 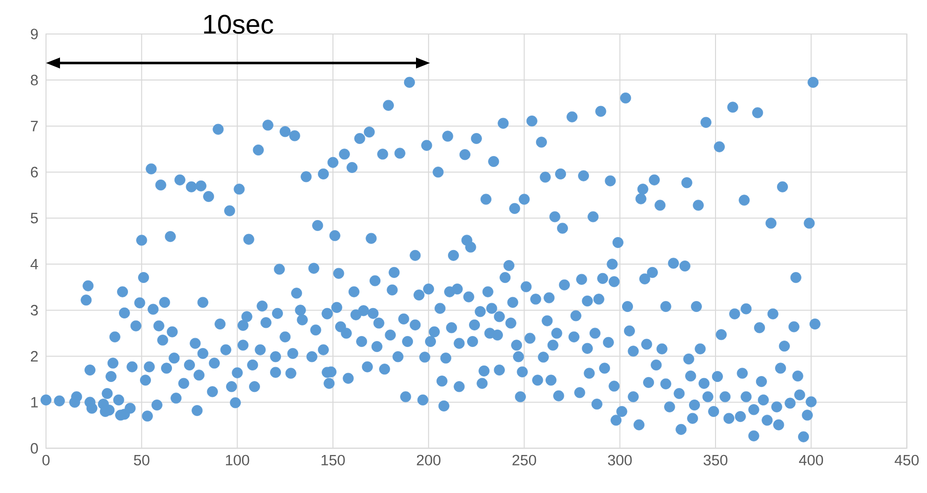 I want to click on x-tick-label: 450, so click(x=906, y=460).